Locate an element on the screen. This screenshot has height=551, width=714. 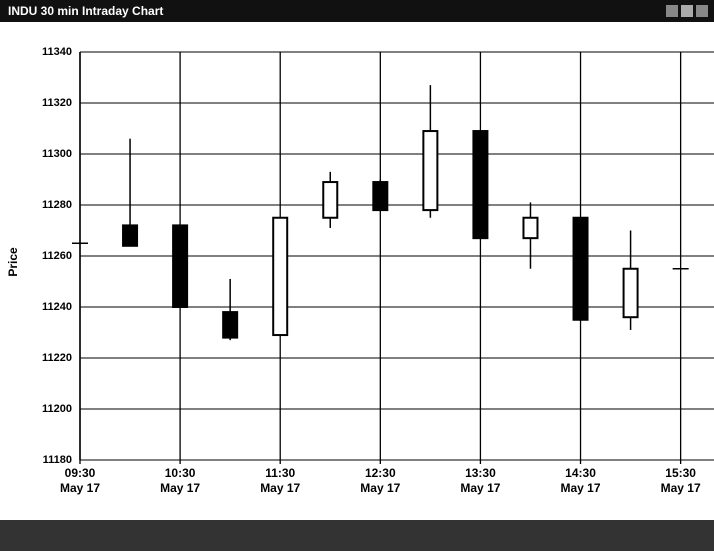
x-tick-label: 10:30 is located at coordinates (180, 473).